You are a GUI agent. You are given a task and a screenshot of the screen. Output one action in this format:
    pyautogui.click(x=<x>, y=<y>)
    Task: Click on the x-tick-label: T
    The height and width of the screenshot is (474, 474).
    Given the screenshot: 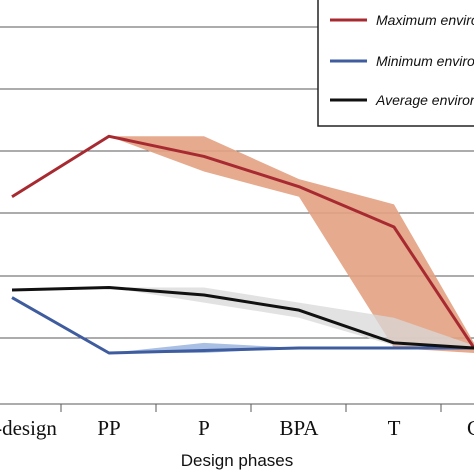 What is the action you would take?
    pyautogui.click(x=394, y=428)
    